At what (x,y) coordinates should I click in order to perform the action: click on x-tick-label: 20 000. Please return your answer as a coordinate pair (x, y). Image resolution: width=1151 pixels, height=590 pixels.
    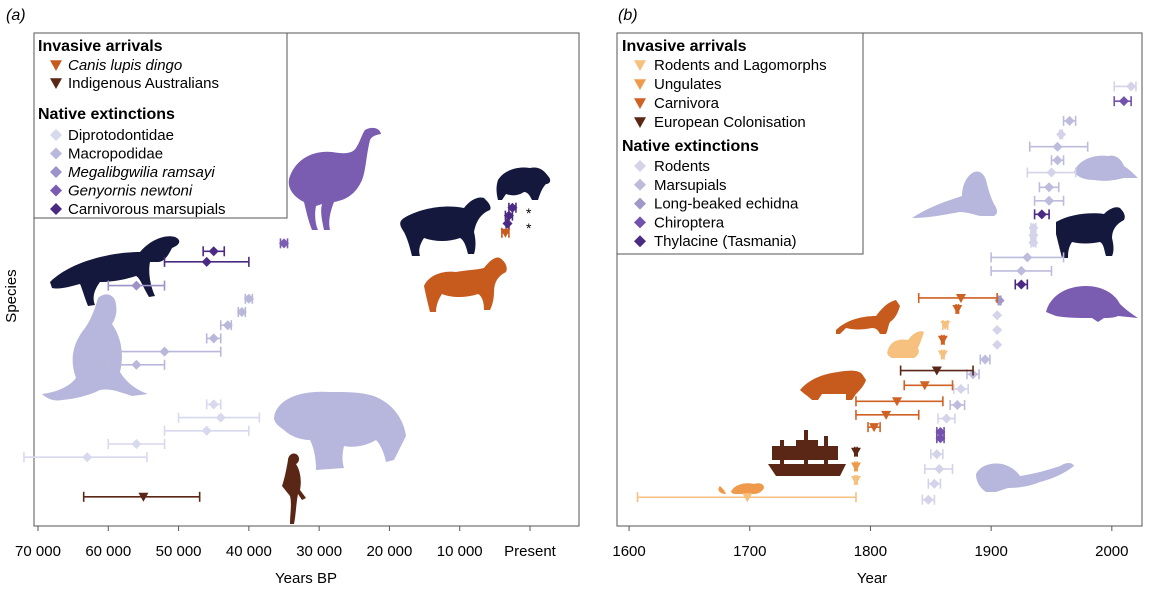
    Looking at the image, I should click on (389, 551).